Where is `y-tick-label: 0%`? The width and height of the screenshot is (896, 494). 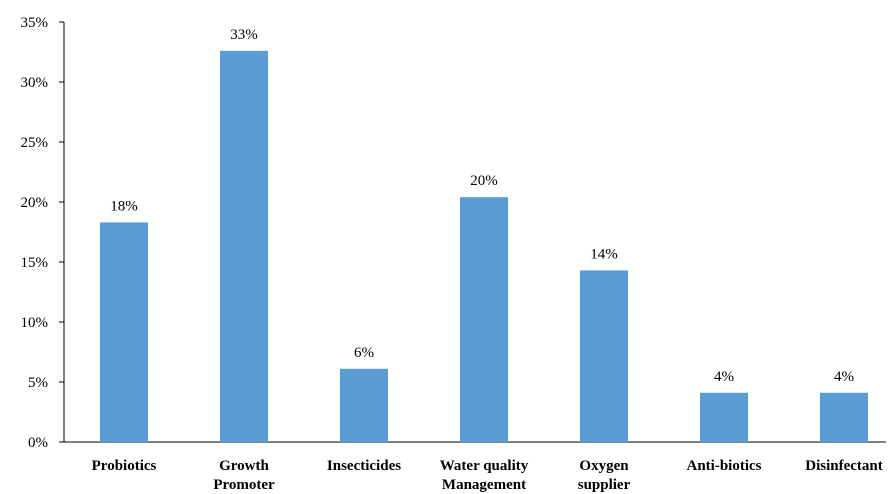 y-tick-label: 0% is located at coordinates (38, 443).